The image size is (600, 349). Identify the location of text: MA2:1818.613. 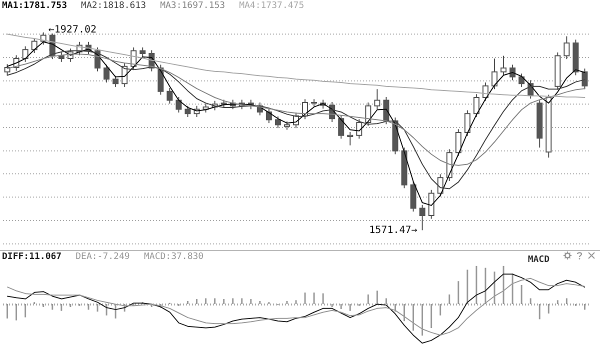
(113, 6).